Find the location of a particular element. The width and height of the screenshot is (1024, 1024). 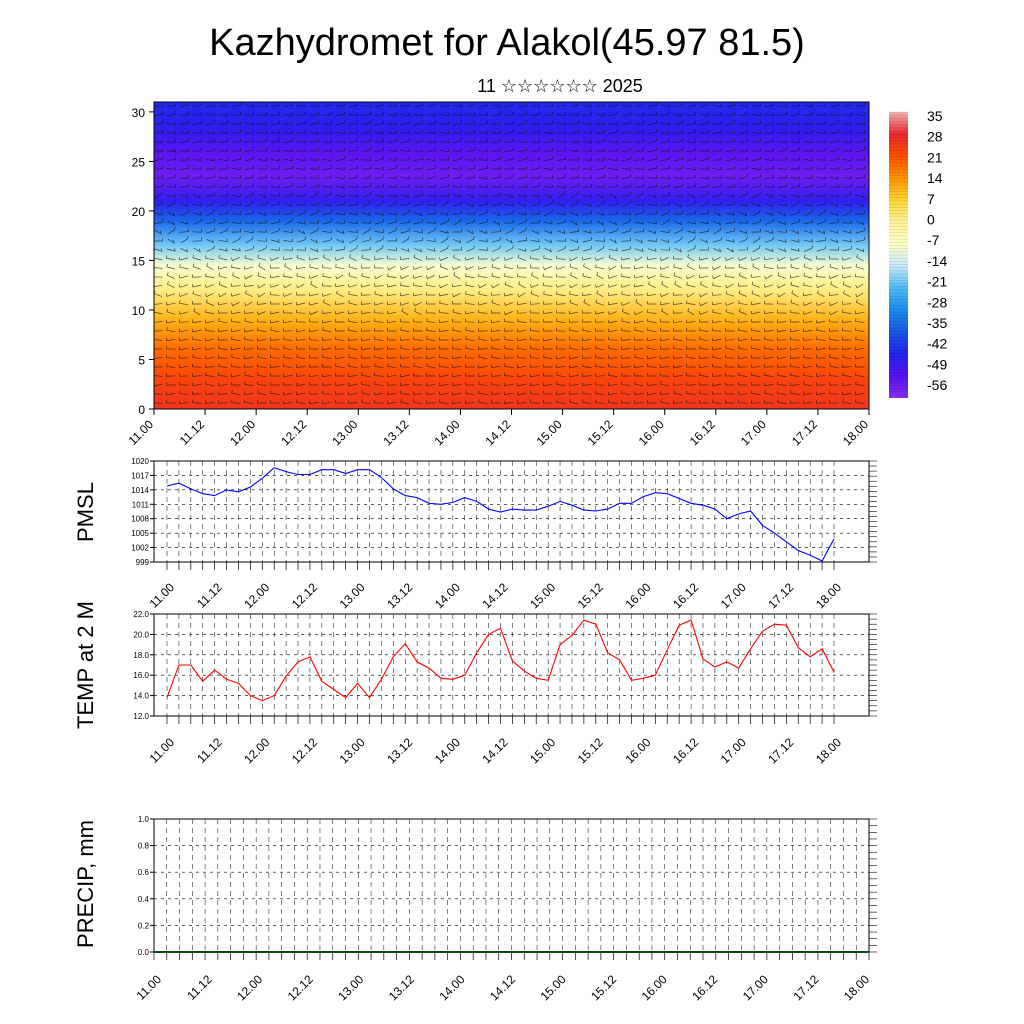

heatmap-x-label: 13.00 is located at coordinates (344, 432).